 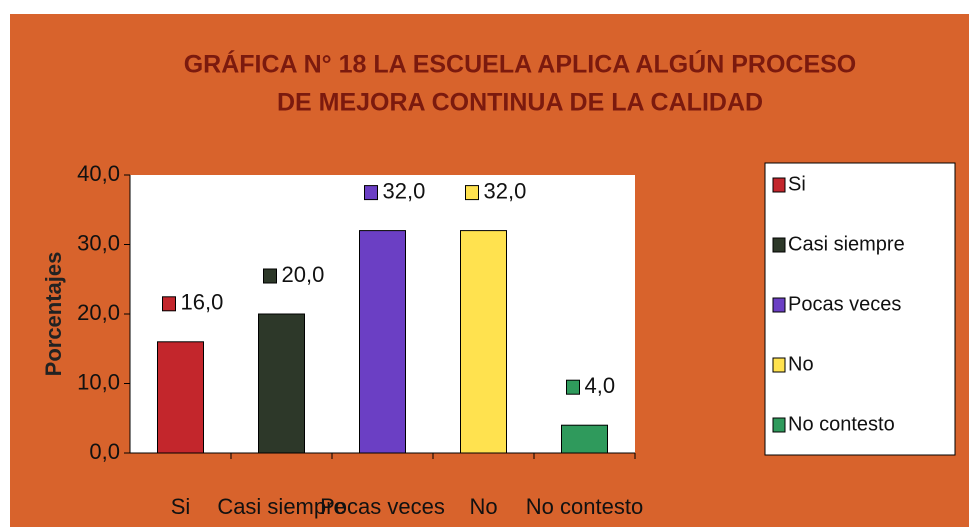 What do you see at coordinates (98, 173) in the screenshot?
I see `y-tick-label: 40,0` at bounding box center [98, 173].